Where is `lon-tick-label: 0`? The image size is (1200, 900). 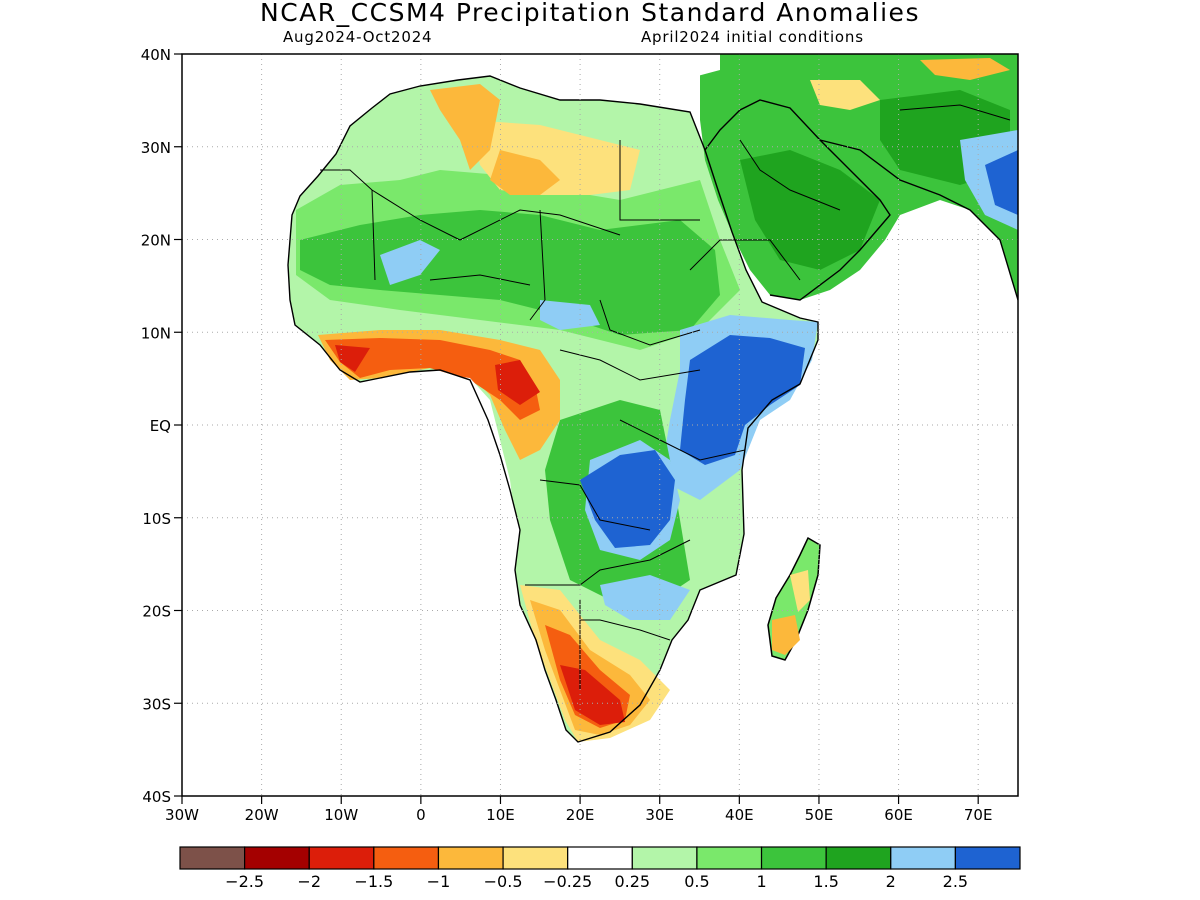 lon-tick-label: 0 is located at coordinates (421, 815).